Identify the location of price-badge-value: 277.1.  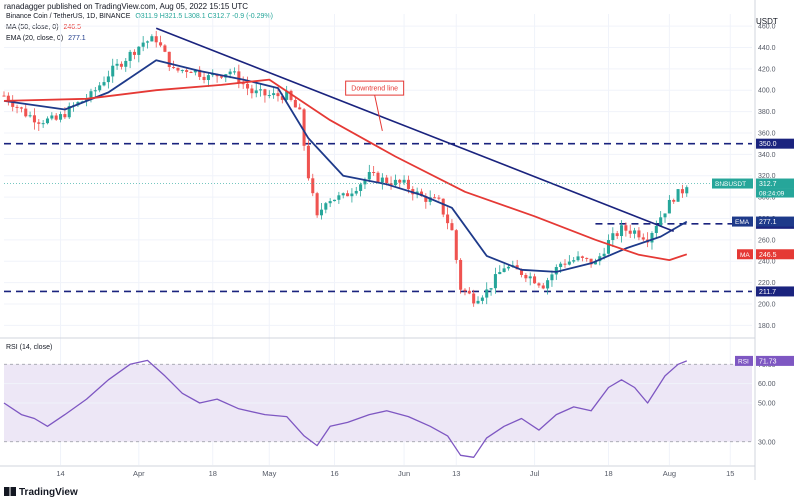
(768, 222).